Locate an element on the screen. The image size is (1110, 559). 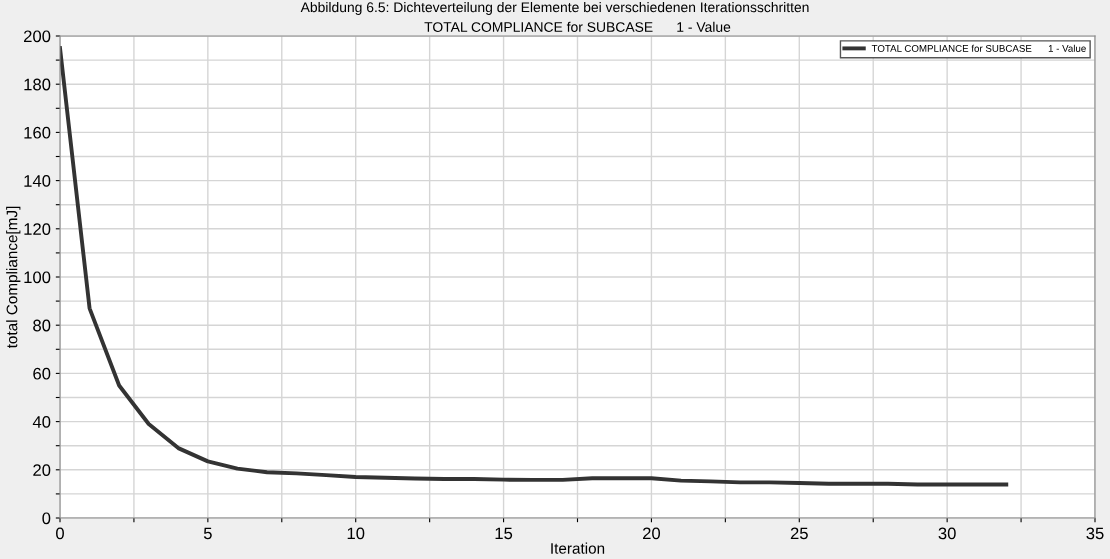
y-tick-label: 120 is located at coordinates (37, 229).